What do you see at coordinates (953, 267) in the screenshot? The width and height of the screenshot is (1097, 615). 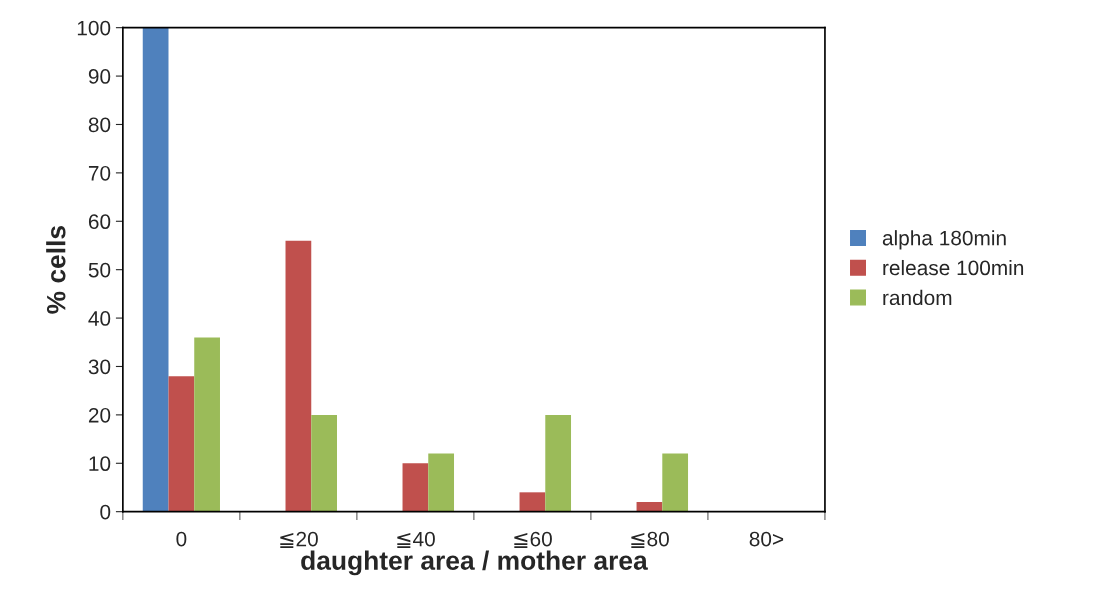 I see `legend-label: release 100min` at bounding box center [953, 267].